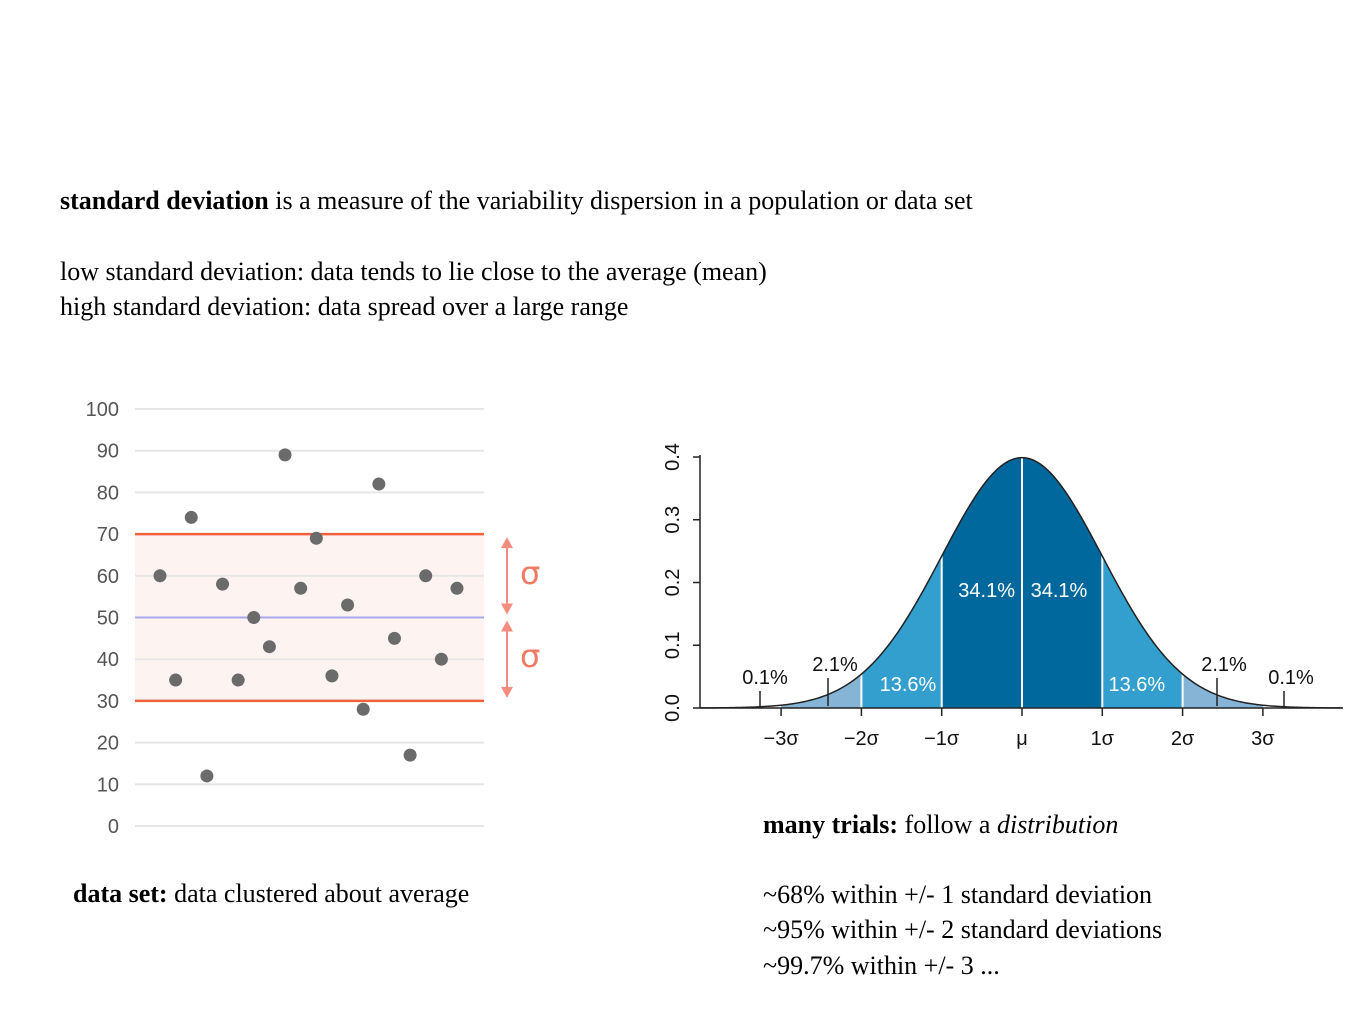  I want to click on upper-sigma-label: σ, so click(530, 573).